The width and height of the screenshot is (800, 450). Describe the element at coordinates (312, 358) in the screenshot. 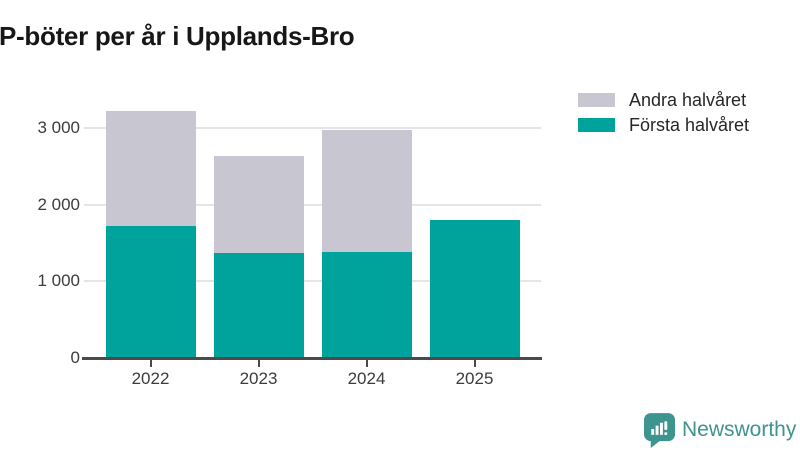

I see `x-axis-line` at that location.